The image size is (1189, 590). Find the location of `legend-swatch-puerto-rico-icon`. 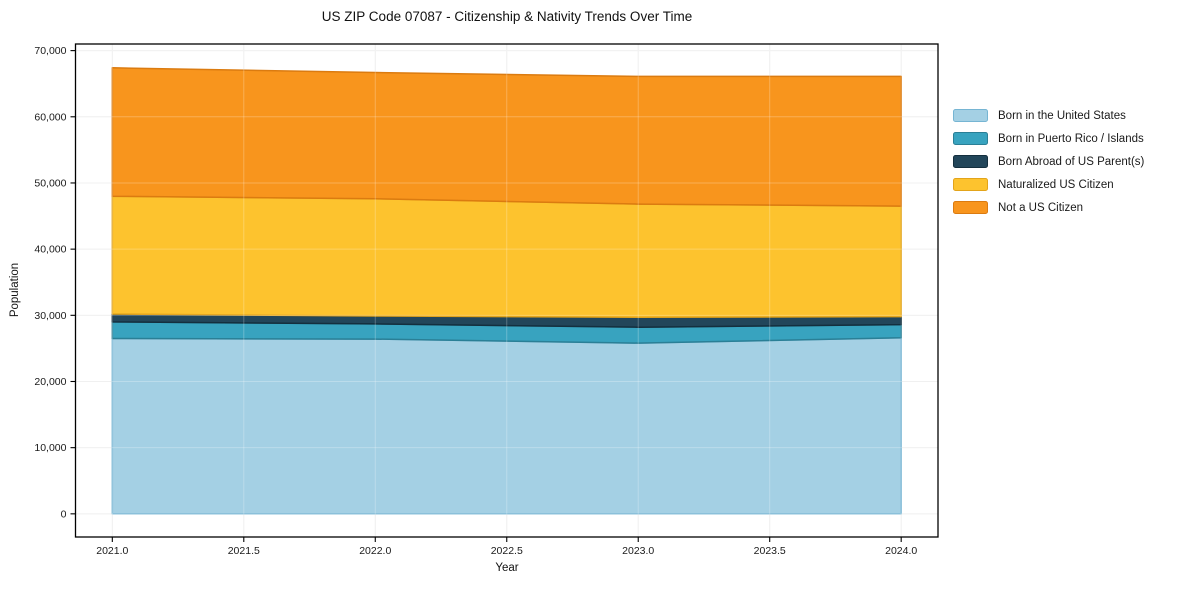

legend-swatch-puerto-rico-icon is located at coordinates (970, 138).